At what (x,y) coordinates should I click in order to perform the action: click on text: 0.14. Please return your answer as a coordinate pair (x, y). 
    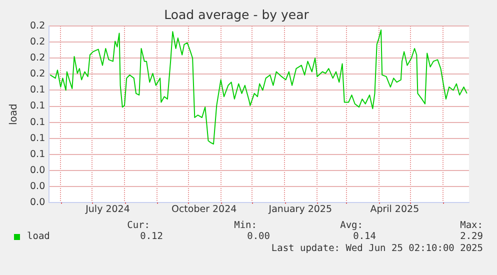
    Looking at the image, I should click on (364, 236).